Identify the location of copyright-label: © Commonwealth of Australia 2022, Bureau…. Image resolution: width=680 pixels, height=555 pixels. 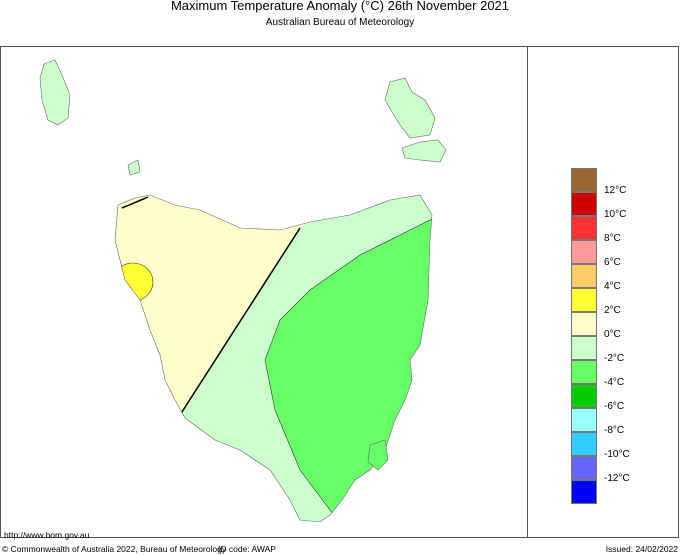
(114, 549).